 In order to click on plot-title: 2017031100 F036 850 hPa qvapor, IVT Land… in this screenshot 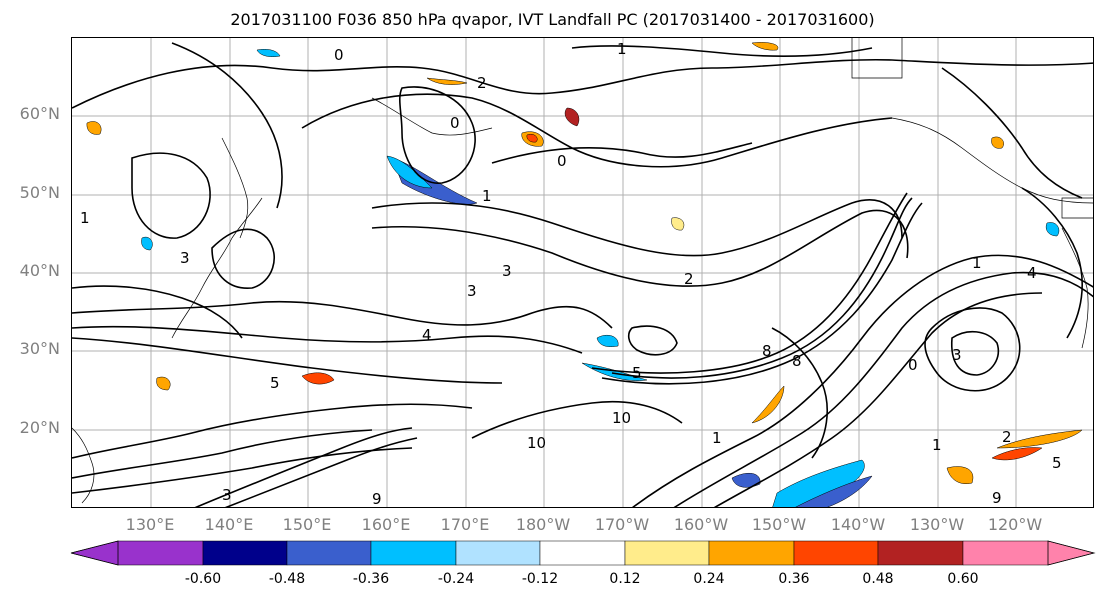, I will do `click(552, 19)`.